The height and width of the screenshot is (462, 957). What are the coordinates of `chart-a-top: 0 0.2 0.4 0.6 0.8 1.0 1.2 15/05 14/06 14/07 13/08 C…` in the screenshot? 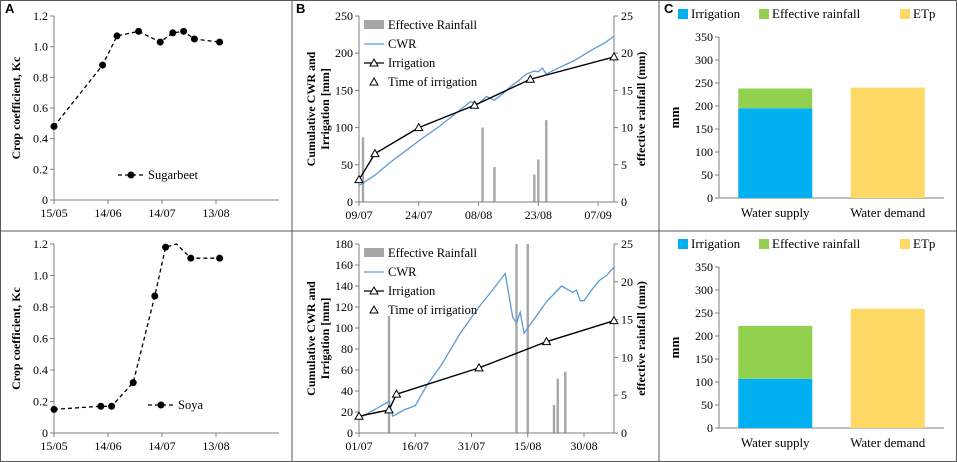 It's located at (144, 114).